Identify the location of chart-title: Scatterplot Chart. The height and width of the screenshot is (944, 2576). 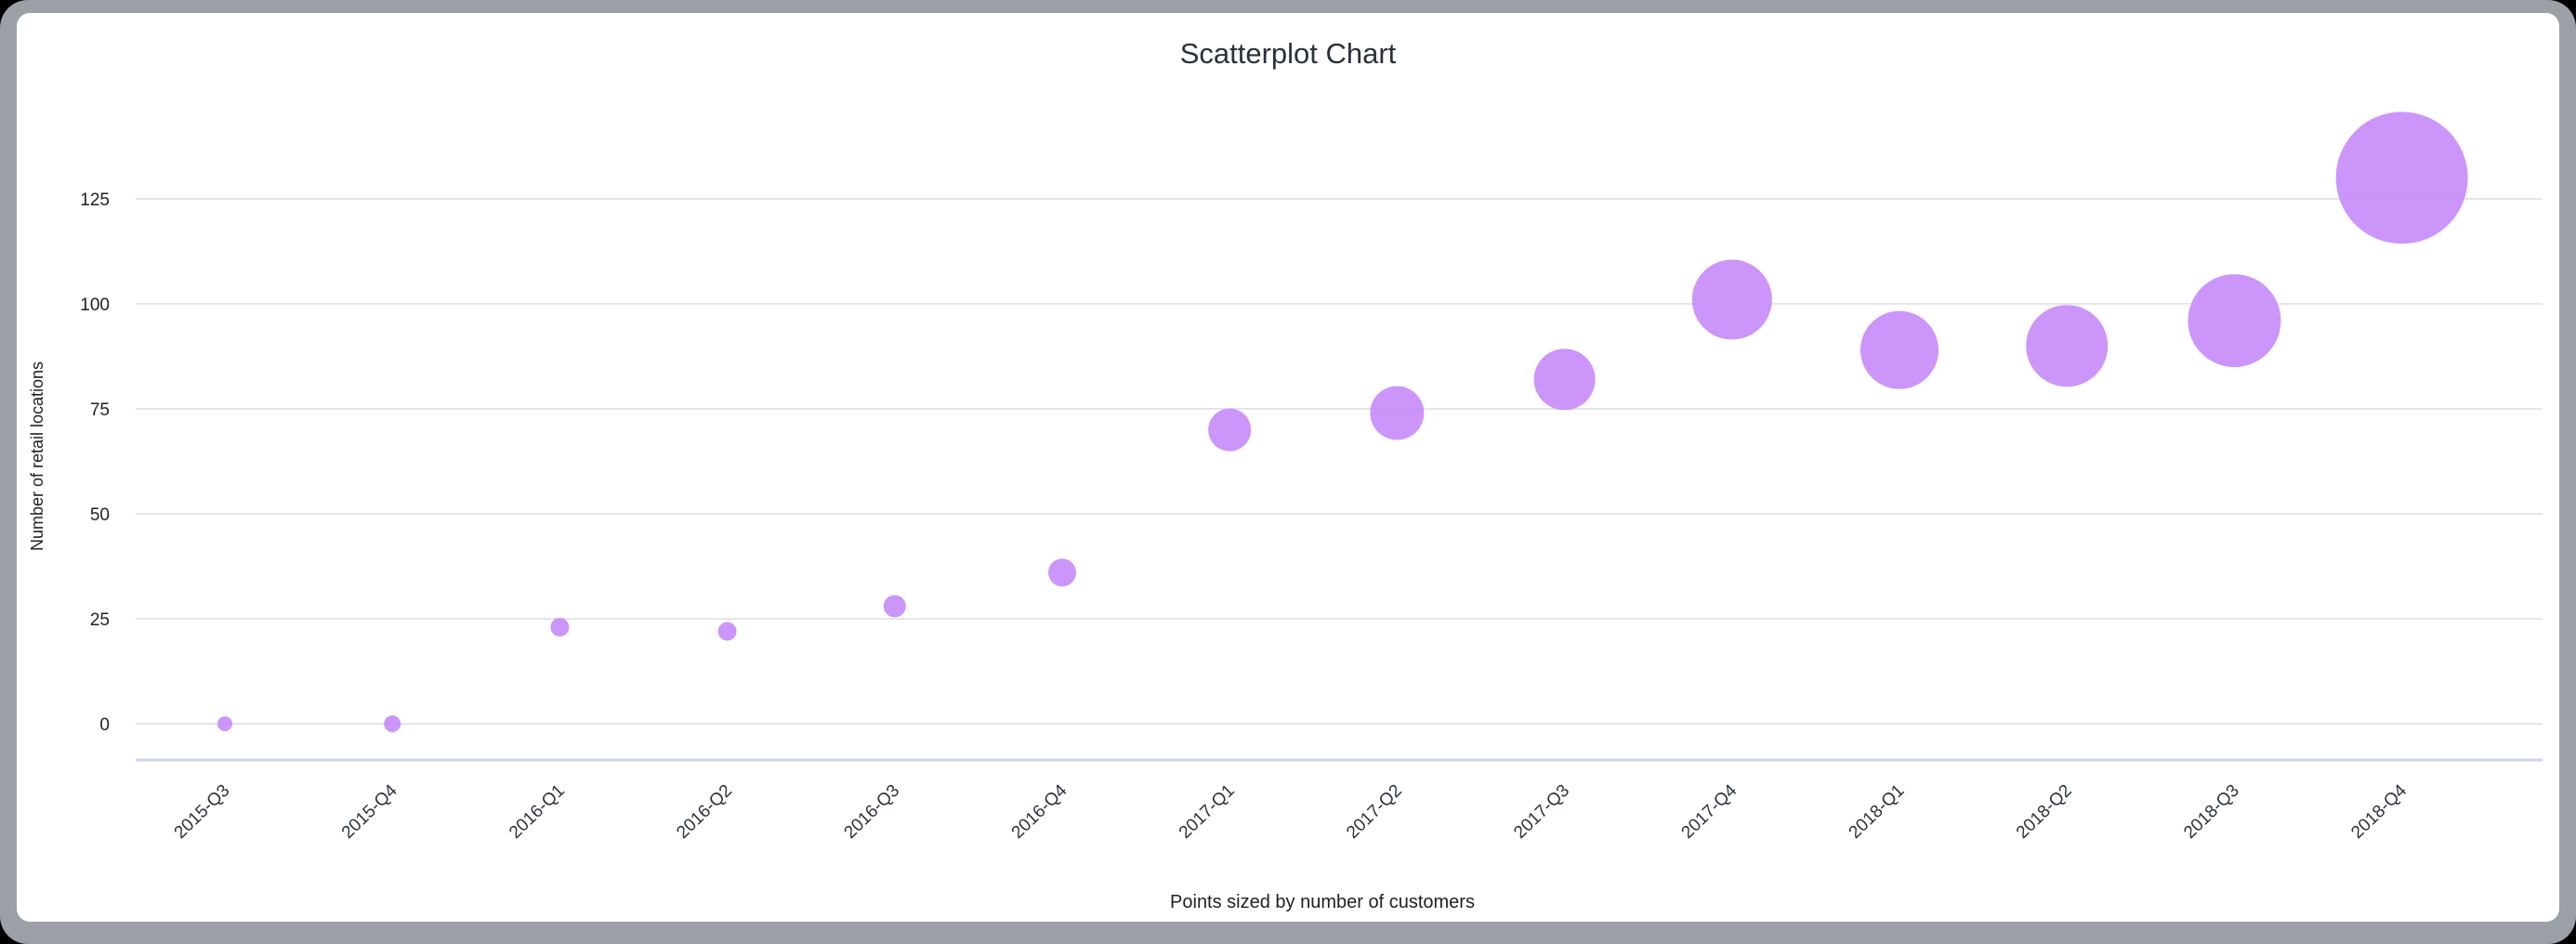
(1288, 53).